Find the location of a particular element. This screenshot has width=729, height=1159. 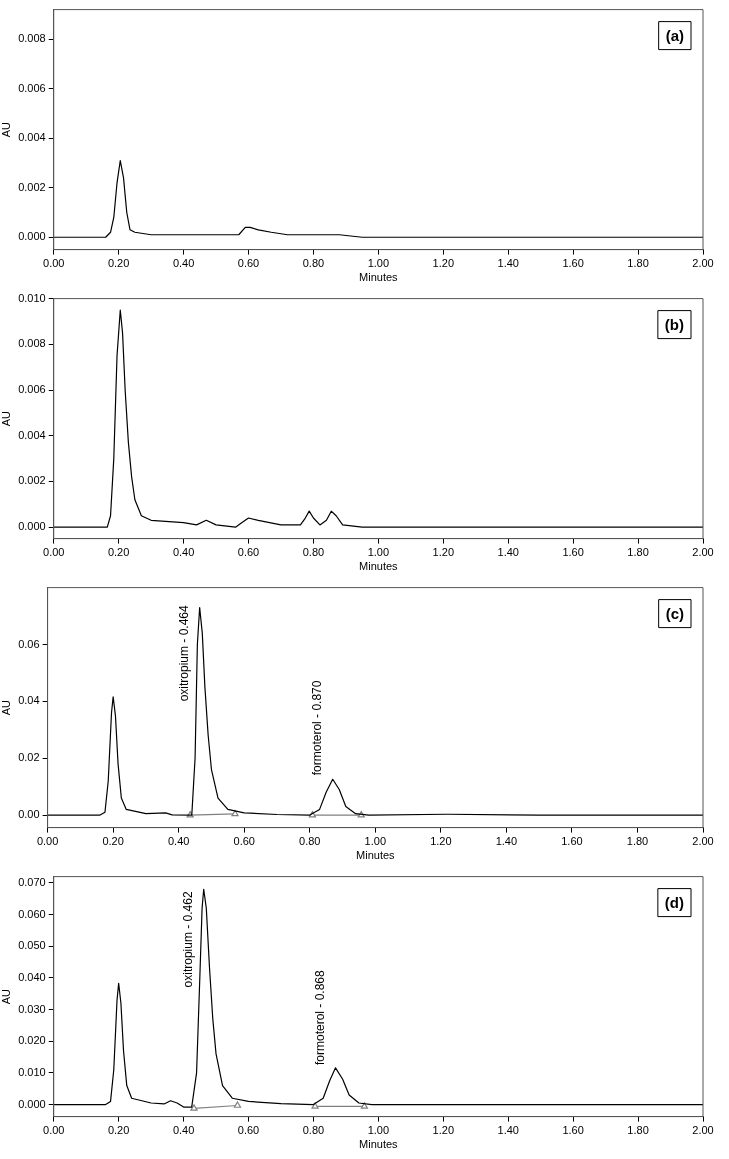

y-tick-label: 0.030 is located at coordinates (32, 1008).